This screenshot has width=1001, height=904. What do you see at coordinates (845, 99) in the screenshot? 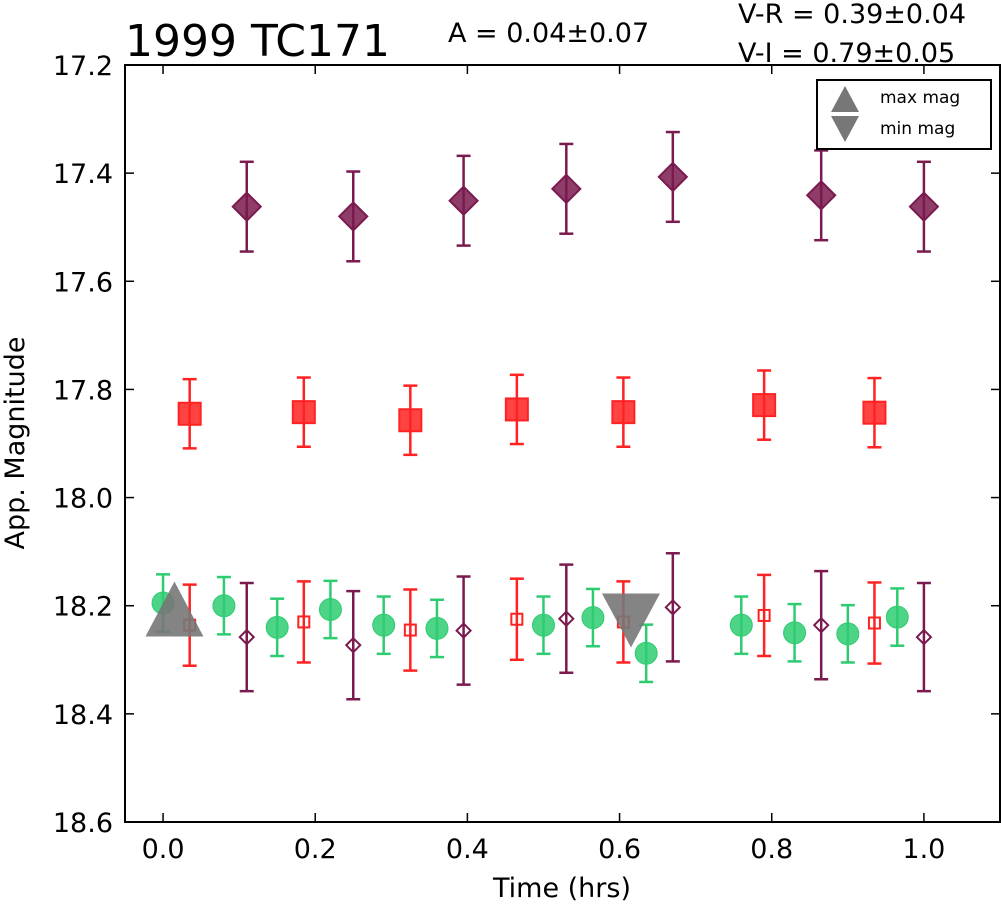
I see `legend-max-mag-marker` at bounding box center [845, 99].